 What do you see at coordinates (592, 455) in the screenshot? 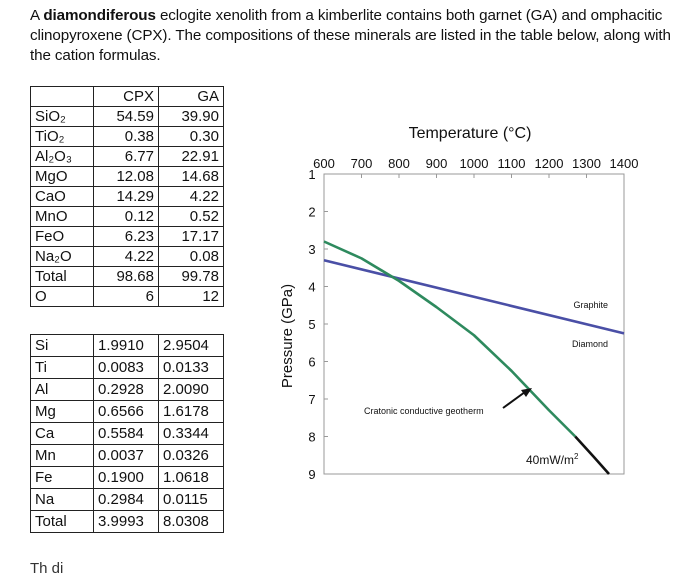
I see `heatflow-geotherm-line` at bounding box center [592, 455].